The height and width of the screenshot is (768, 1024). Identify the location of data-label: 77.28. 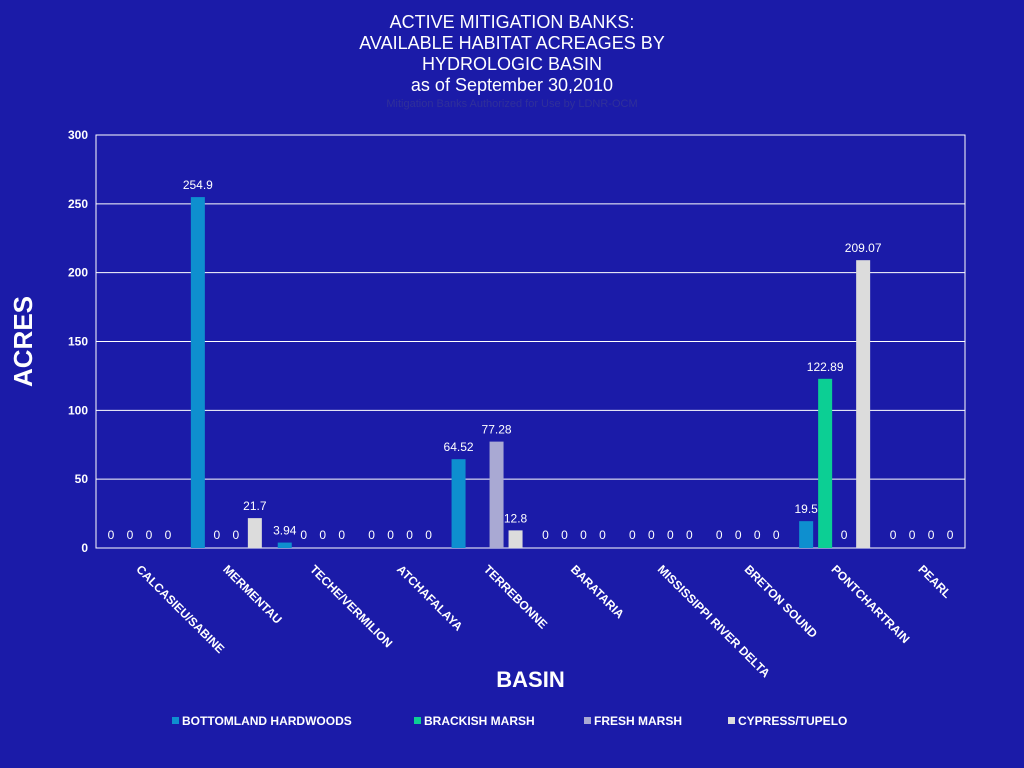
(497, 430).